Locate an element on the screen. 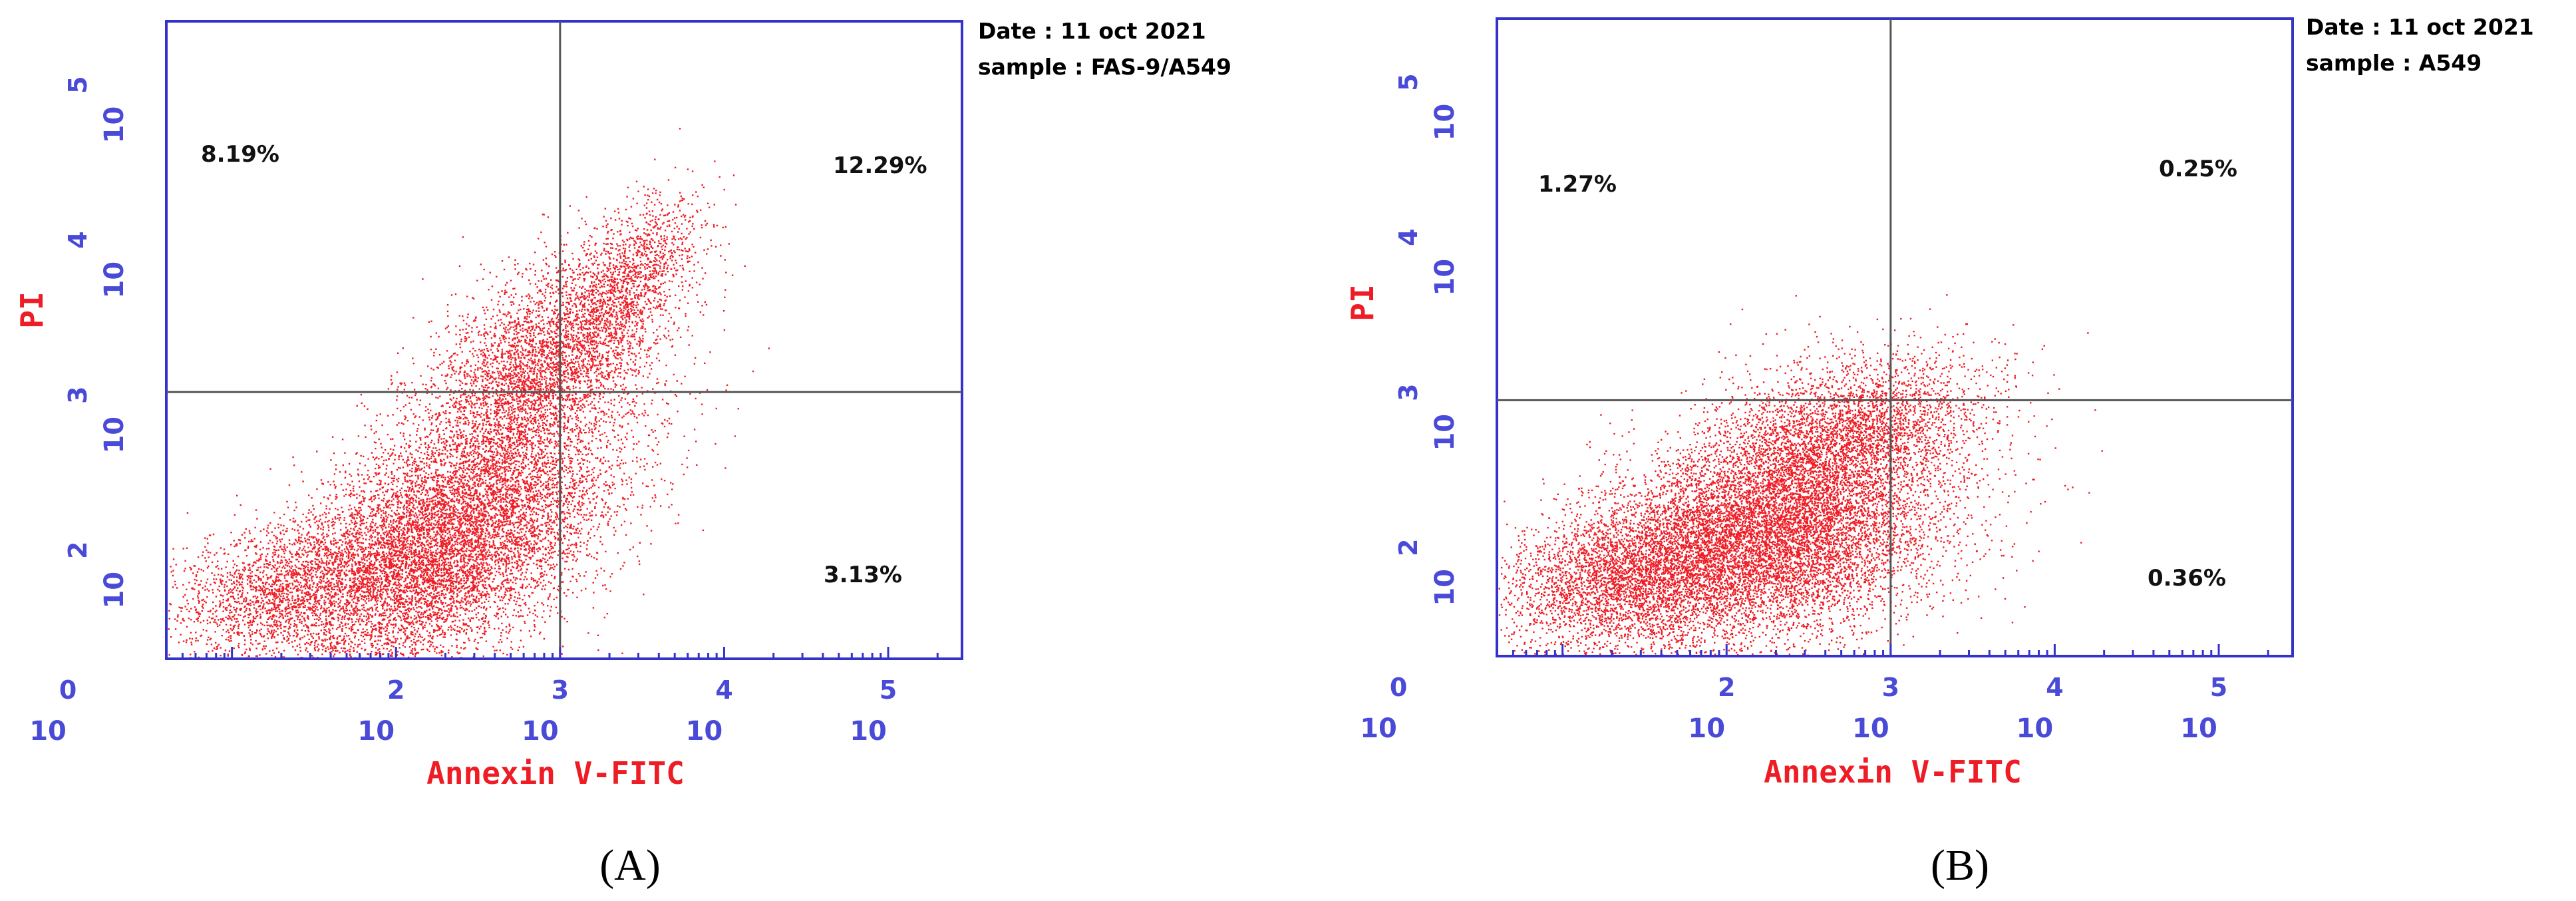  quadrant-lower-right-a: 3.13% is located at coordinates (863, 575).